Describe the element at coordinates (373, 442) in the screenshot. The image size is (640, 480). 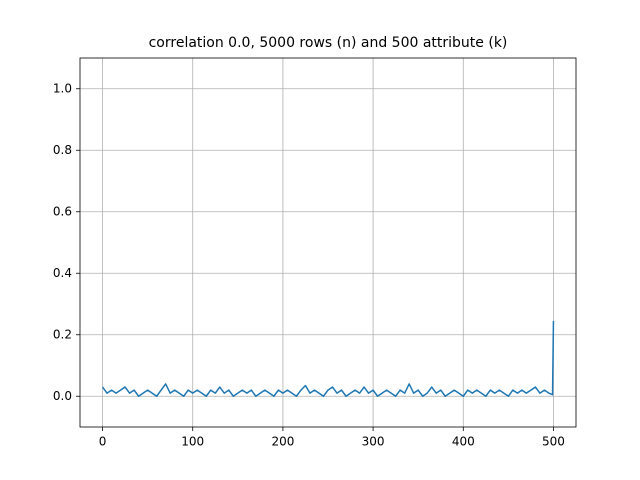
I see `x-tick-label: 300` at that location.